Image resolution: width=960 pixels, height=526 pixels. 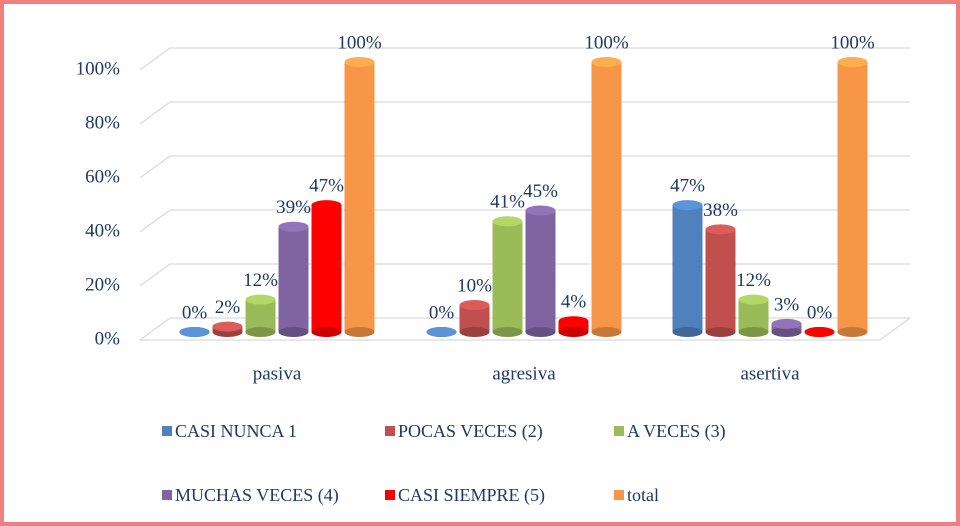 What do you see at coordinates (770, 373) in the screenshot?
I see `x-tick-label: asertiva` at bounding box center [770, 373].